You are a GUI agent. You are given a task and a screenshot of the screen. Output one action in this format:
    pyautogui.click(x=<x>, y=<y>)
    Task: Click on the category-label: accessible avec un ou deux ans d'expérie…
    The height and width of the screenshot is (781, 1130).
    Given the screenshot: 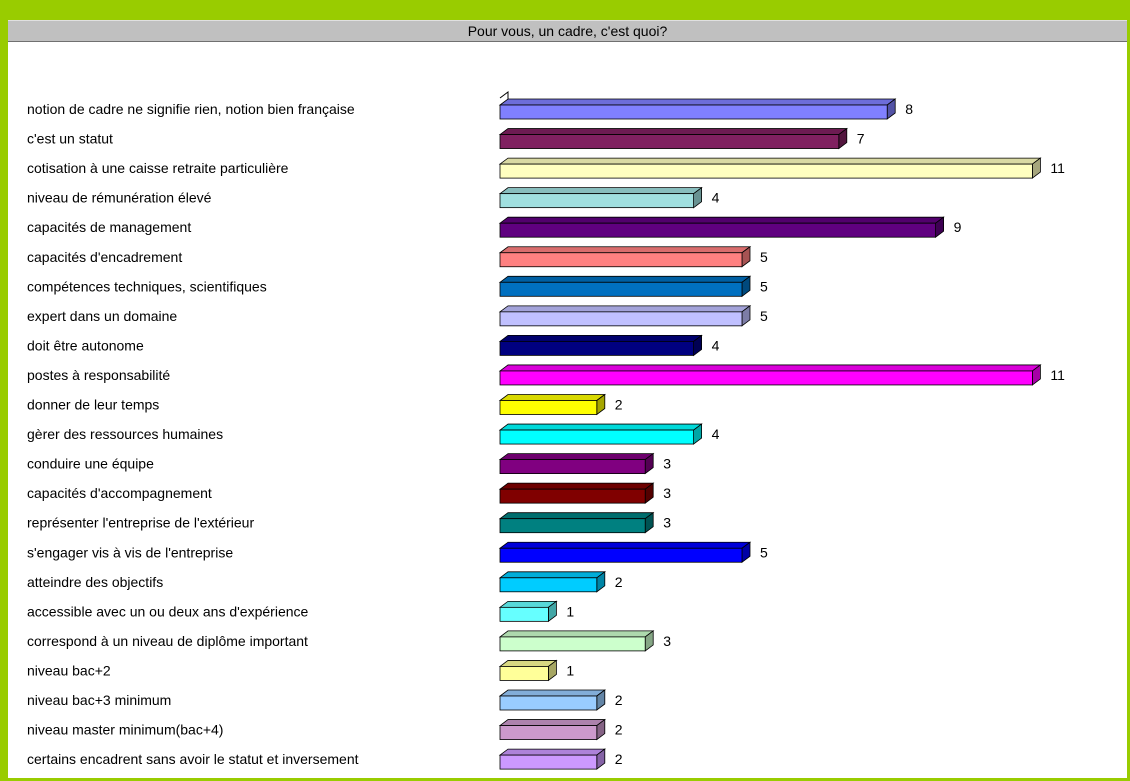 What is the action you would take?
    pyautogui.click(x=168, y=611)
    